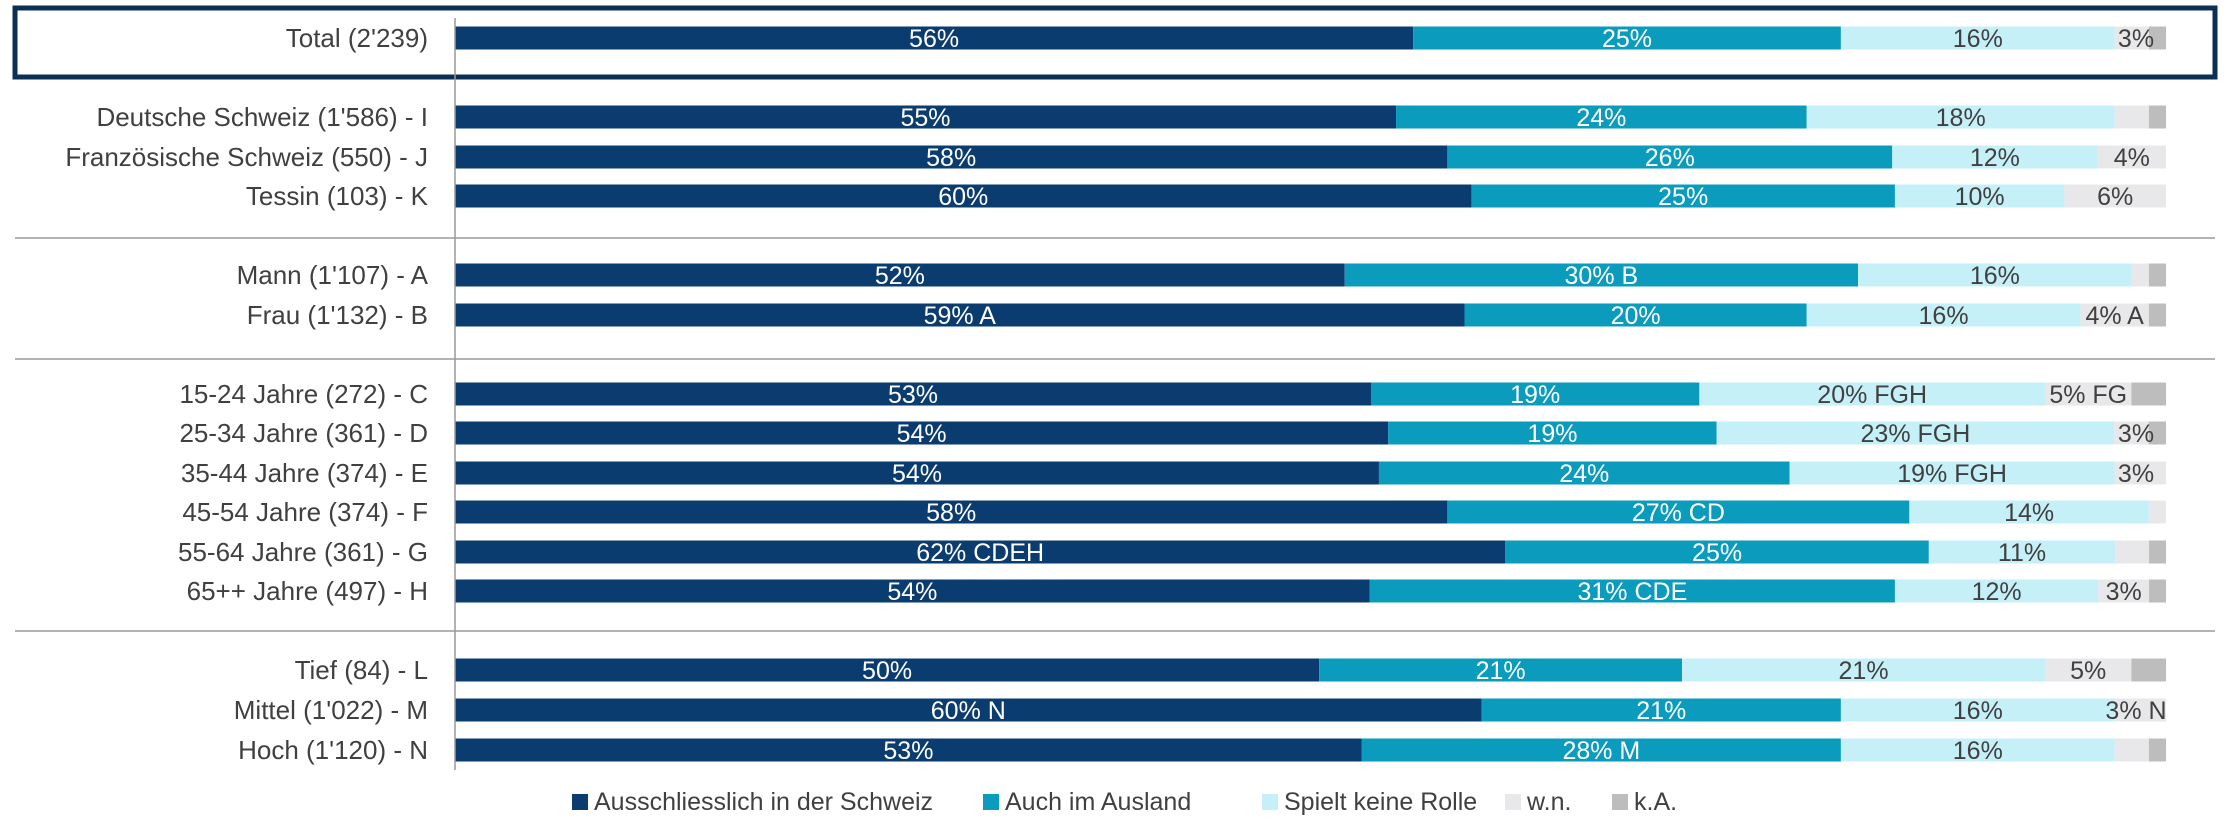 The image size is (2230, 827). What do you see at coordinates (2022, 553) in the screenshot?
I see `bar-data-label: 11%` at bounding box center [2022, 553].